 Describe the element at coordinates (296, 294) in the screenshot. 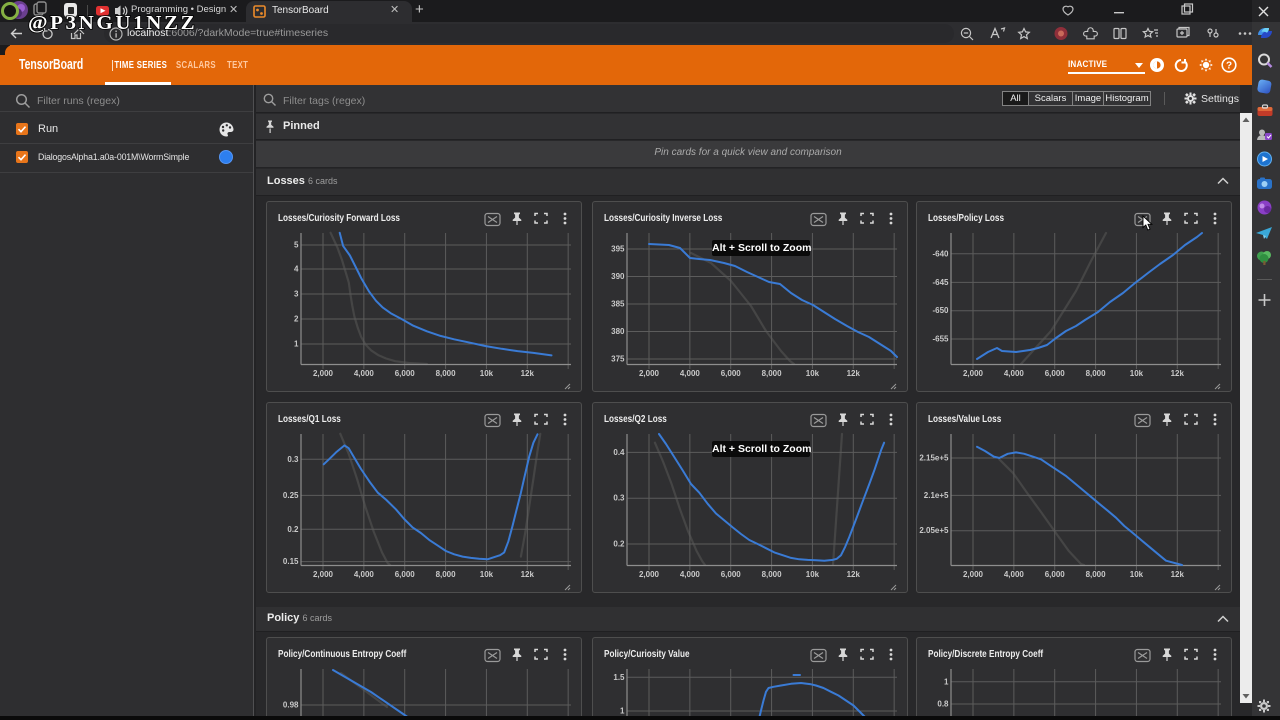

I see `svg-text: 3` at that location.